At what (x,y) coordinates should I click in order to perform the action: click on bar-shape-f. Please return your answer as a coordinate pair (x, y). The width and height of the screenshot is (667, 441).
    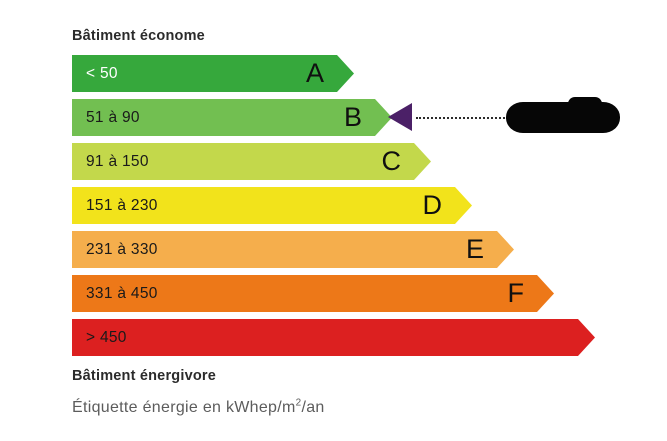
    Looking at the image, I should click on (313, 293).